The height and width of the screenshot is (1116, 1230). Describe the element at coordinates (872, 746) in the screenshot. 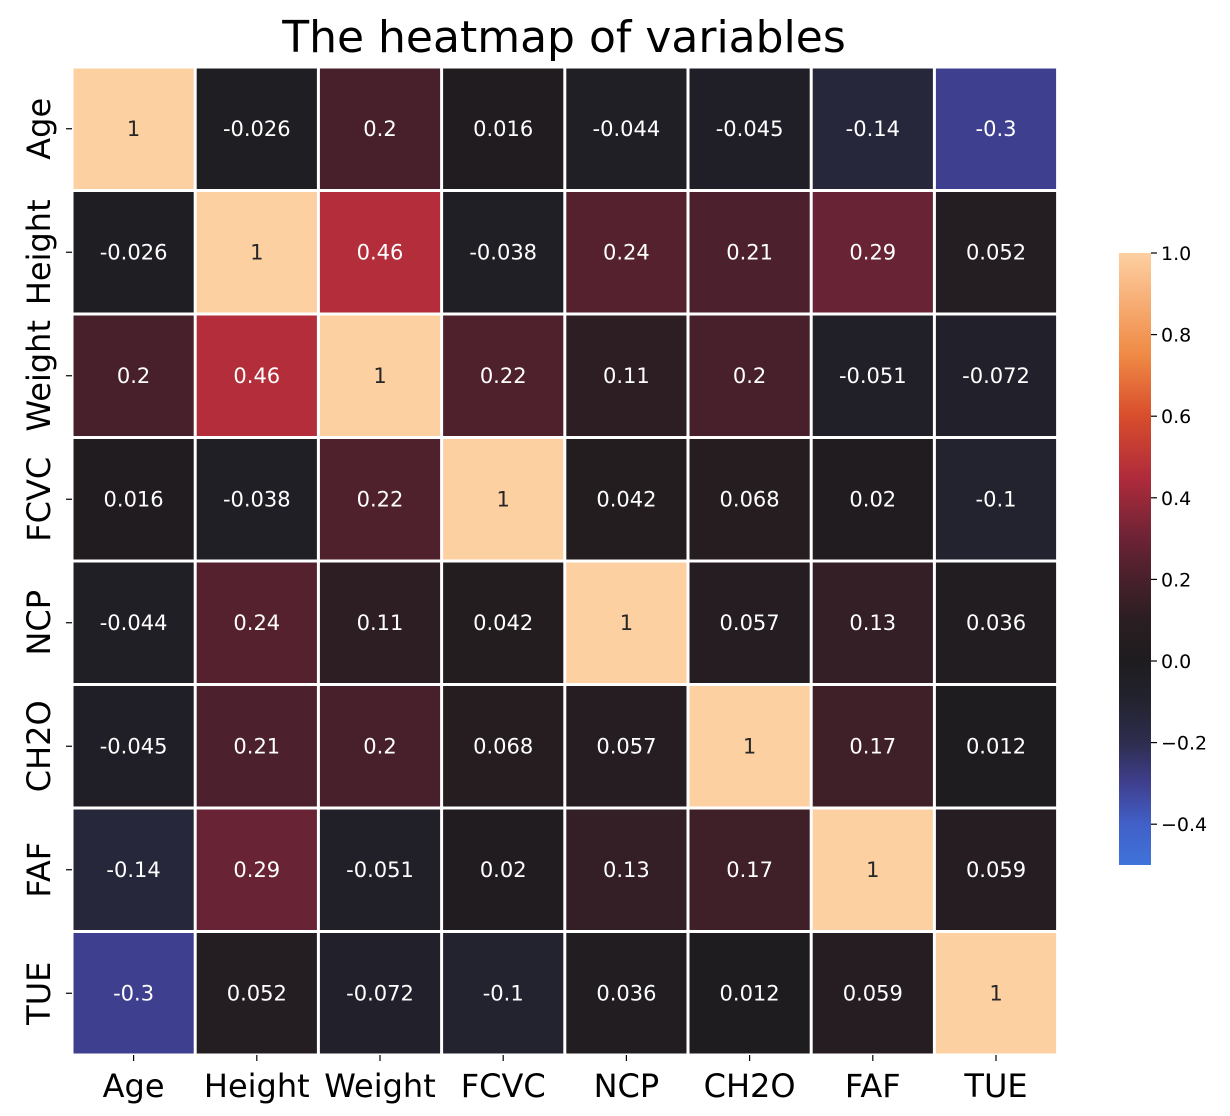

I see `cell-value-label: 0.17` at that location.